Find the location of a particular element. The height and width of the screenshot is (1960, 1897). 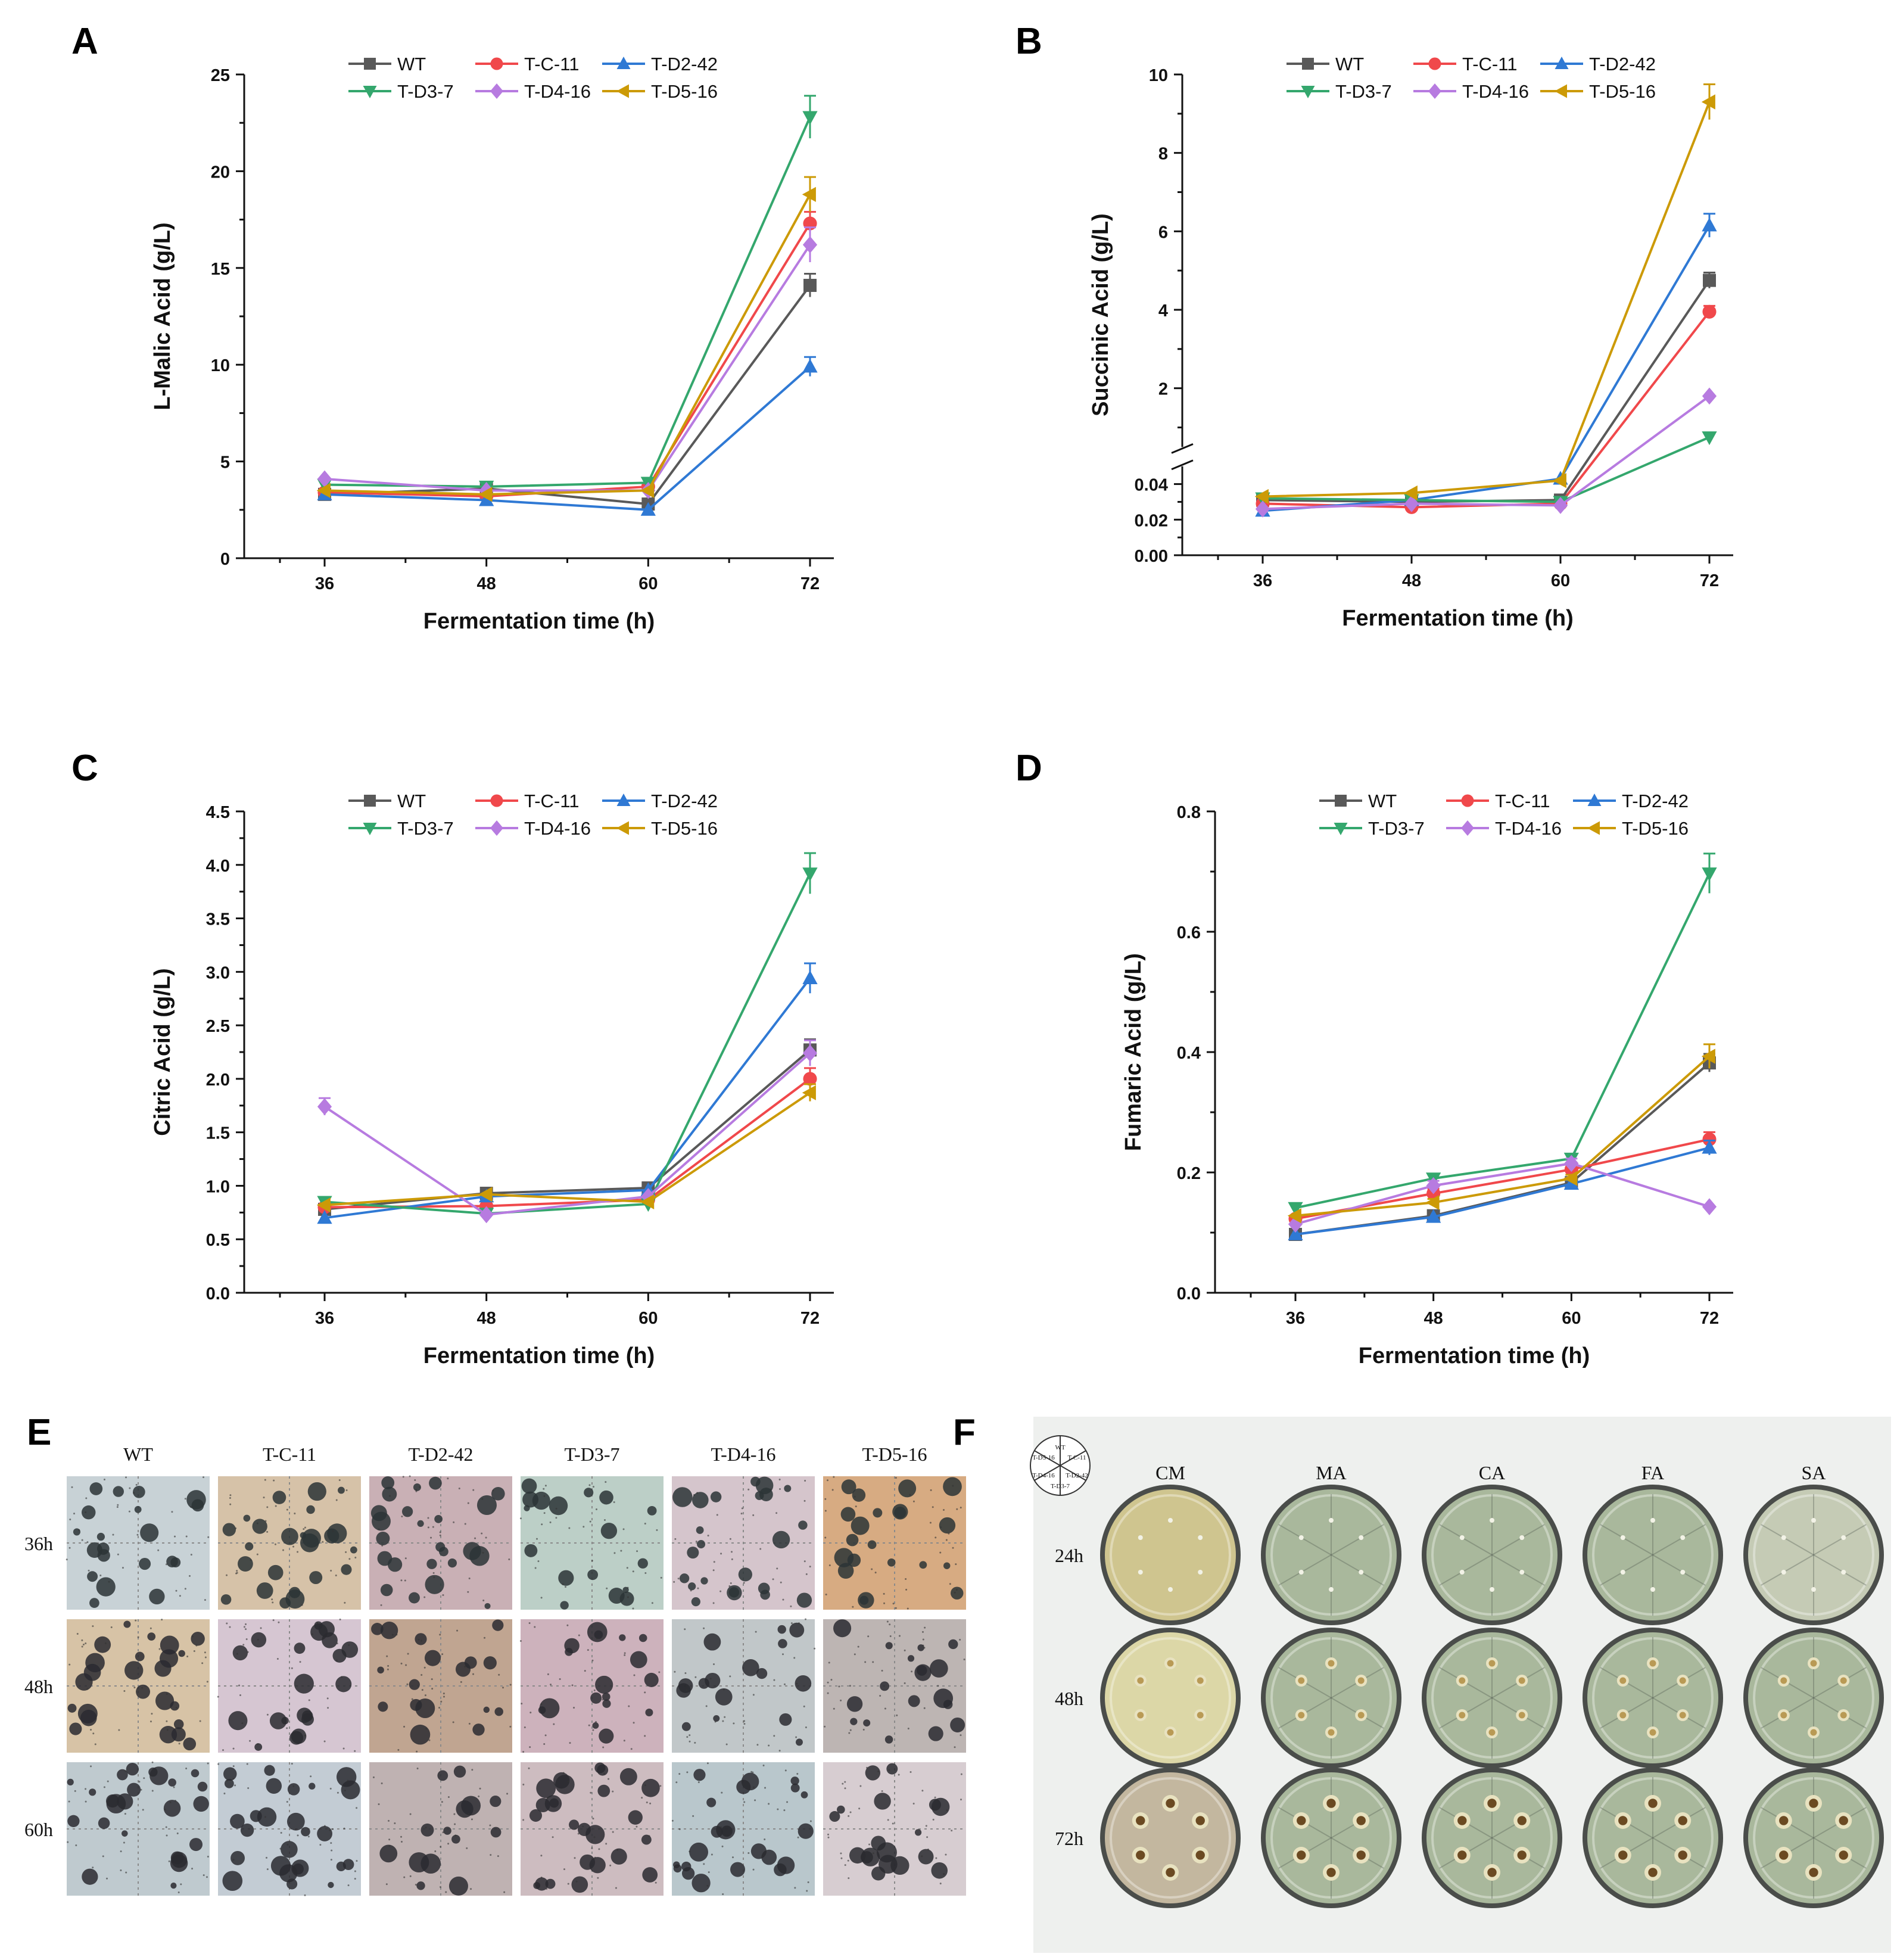

y-tick-label: 0.02 is located at coordinates (1151, 520).